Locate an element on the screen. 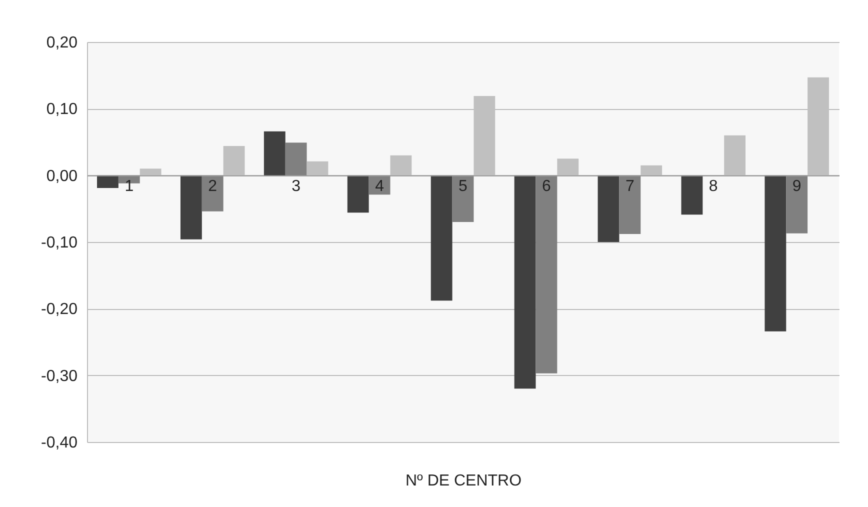  x-tick-label: 5 is located at coordinates (463, 186).